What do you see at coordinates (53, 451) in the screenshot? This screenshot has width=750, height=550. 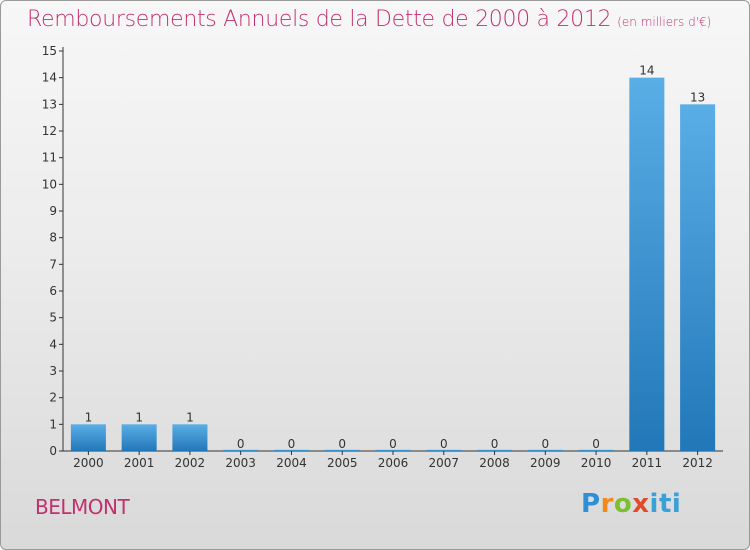 I see `y-tick-label: 0` at bounding box center [53, 451].